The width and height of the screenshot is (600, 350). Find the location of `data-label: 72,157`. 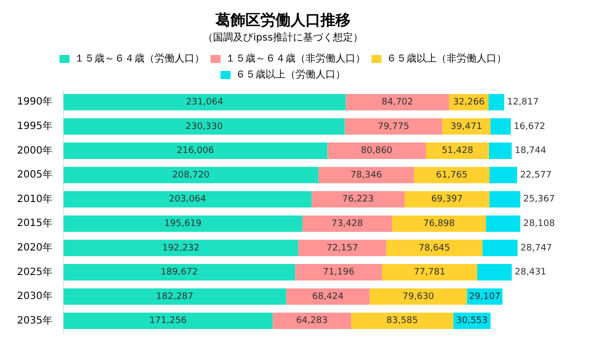

data-label: 72,157 is located at coordinates (342, 248).